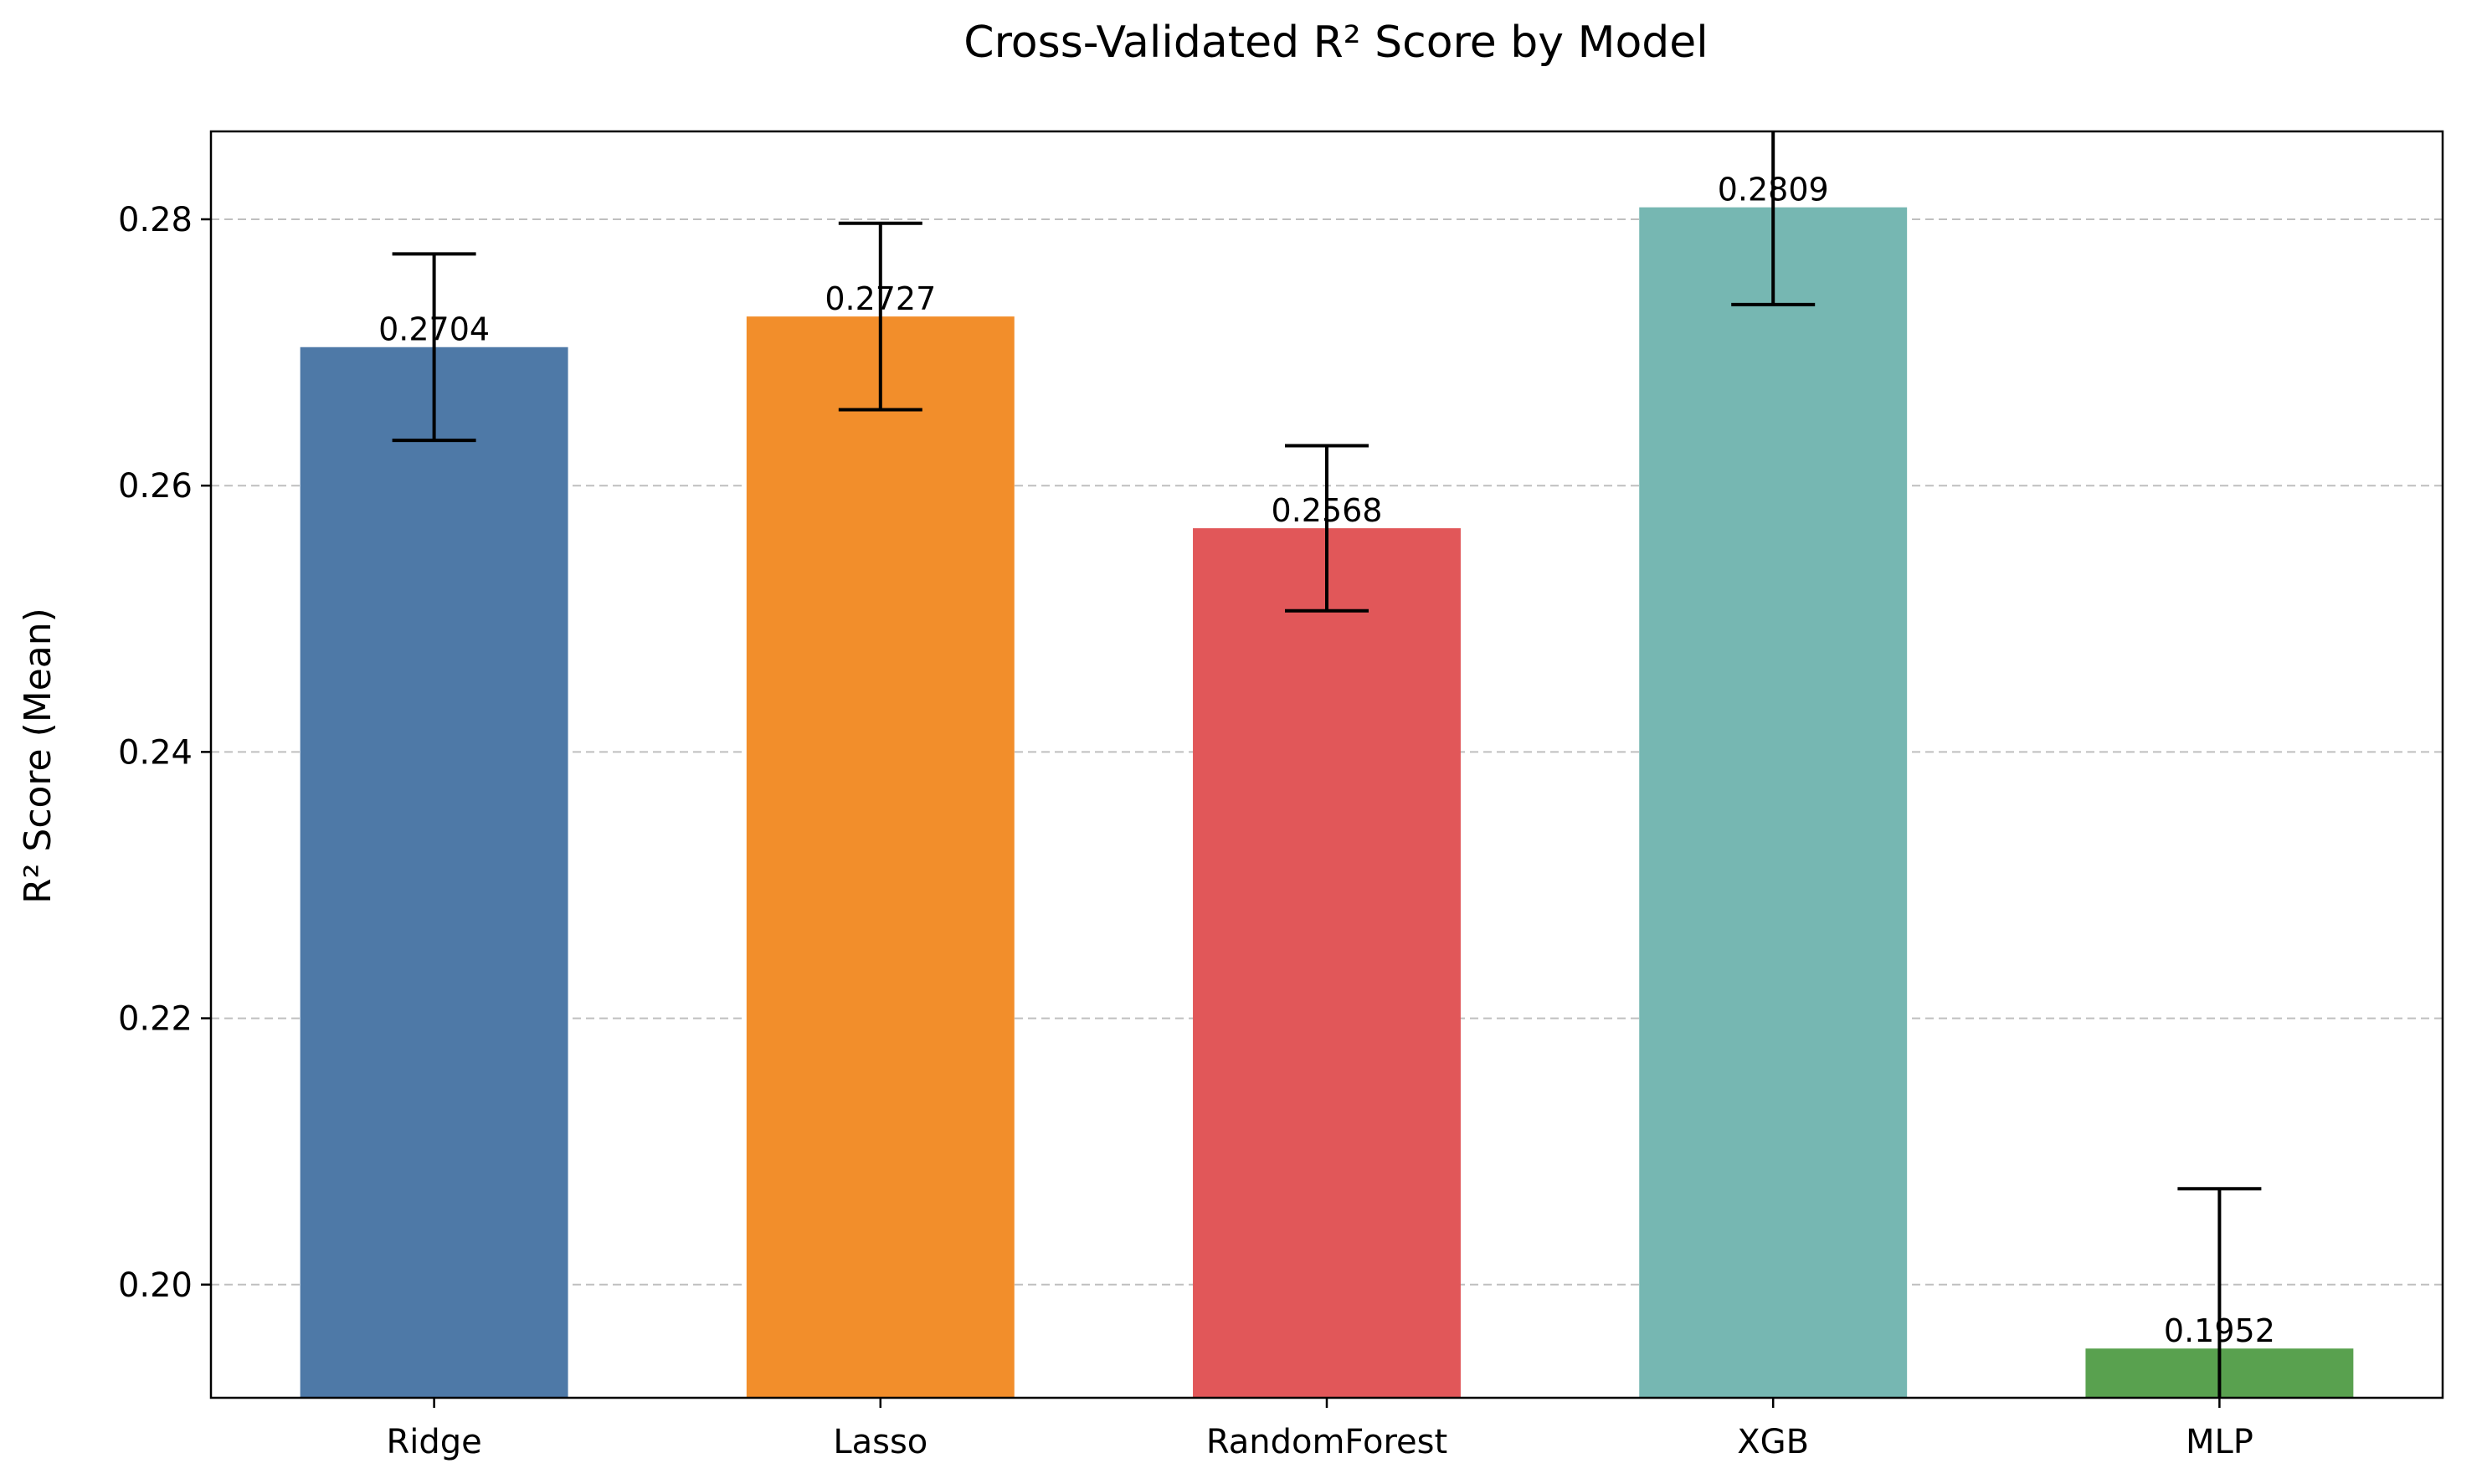 Image resolution: width=2487 pixels, height=1484 pixels. I want to click on y-axis-label: R² Score (Mean), so click(38, 756).